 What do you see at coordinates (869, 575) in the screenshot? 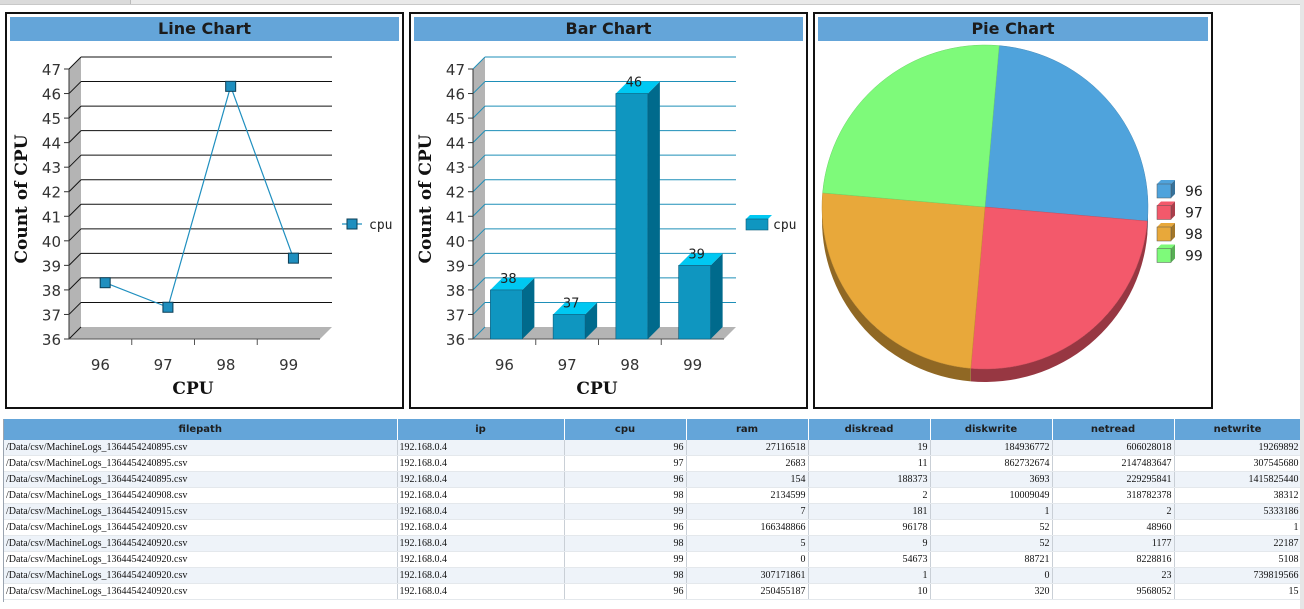
I see `cell-diskread: 1` at bounding box center [869, 575].